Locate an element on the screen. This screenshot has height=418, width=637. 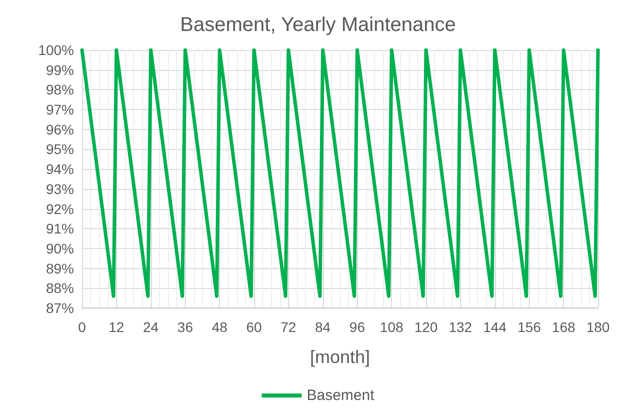
x-tick-label: 0 is located at coordinates (82, 327).